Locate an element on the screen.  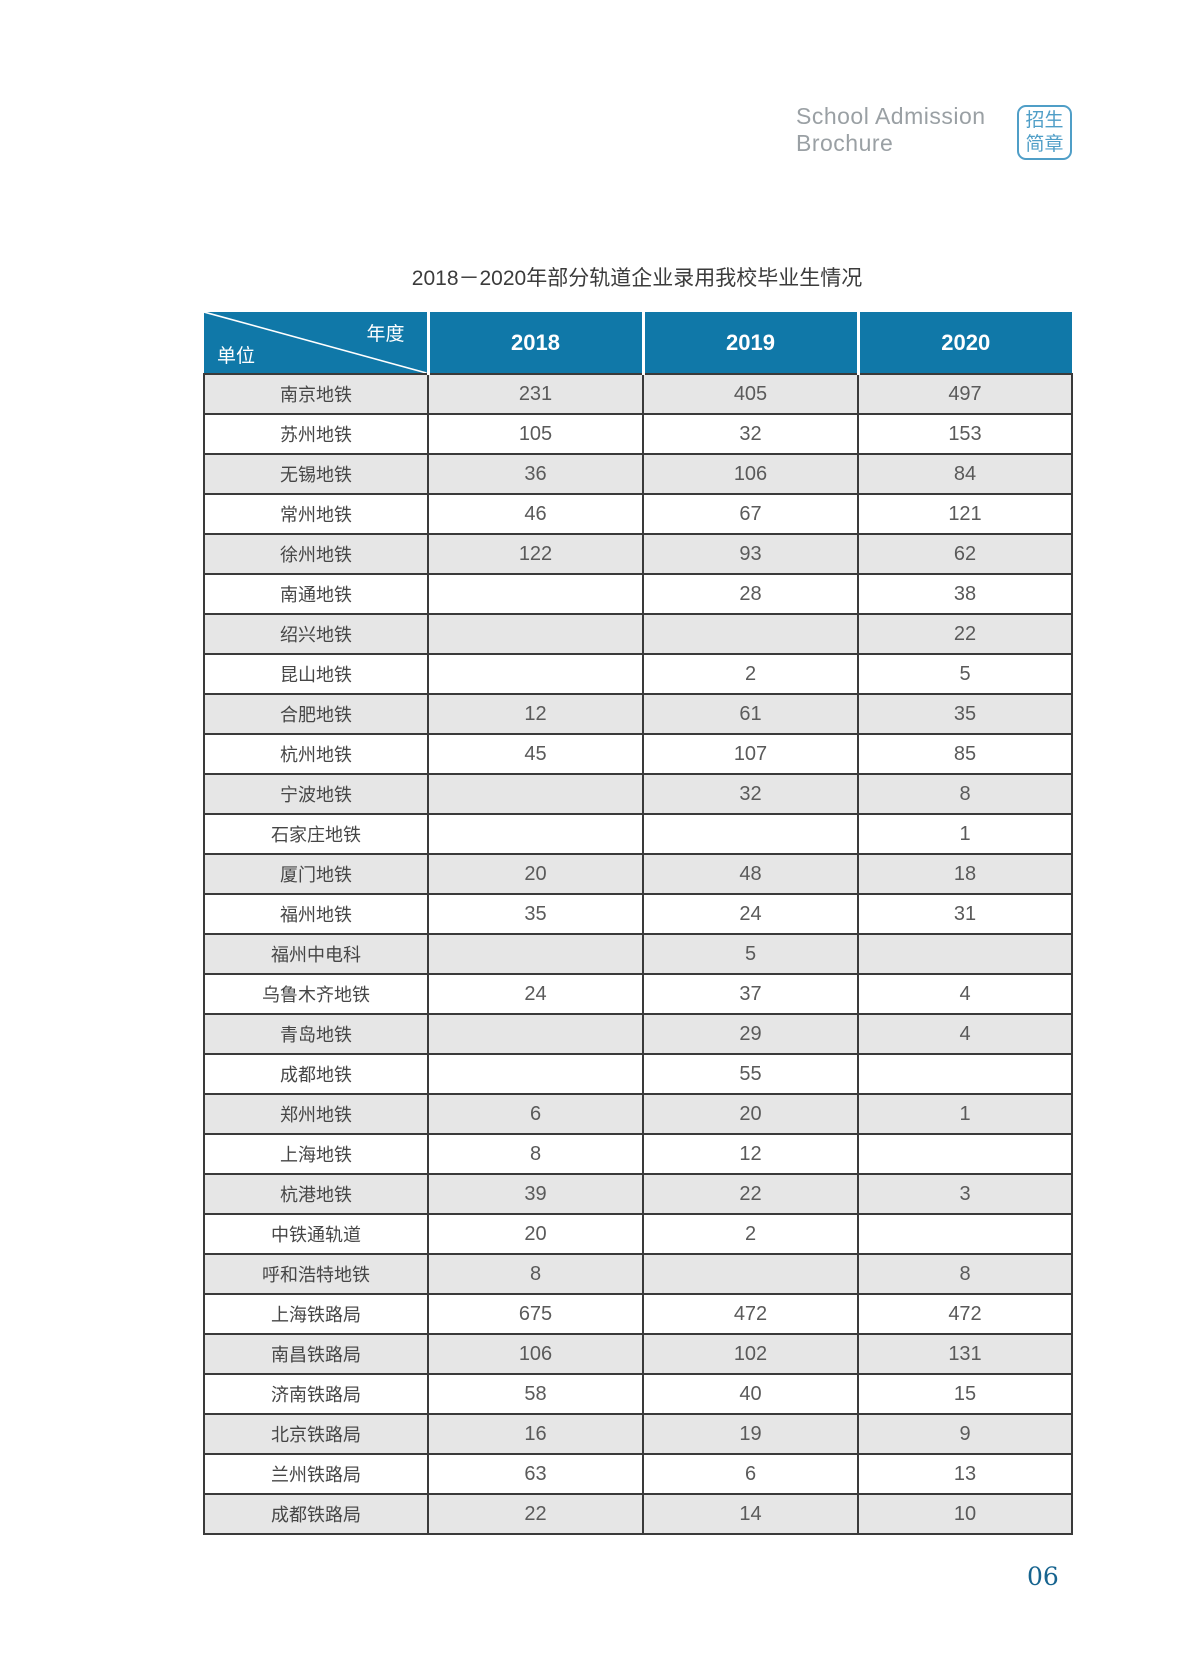
table-row: 徐州地铁 122 93 62 is located at coordinates (638, 554).